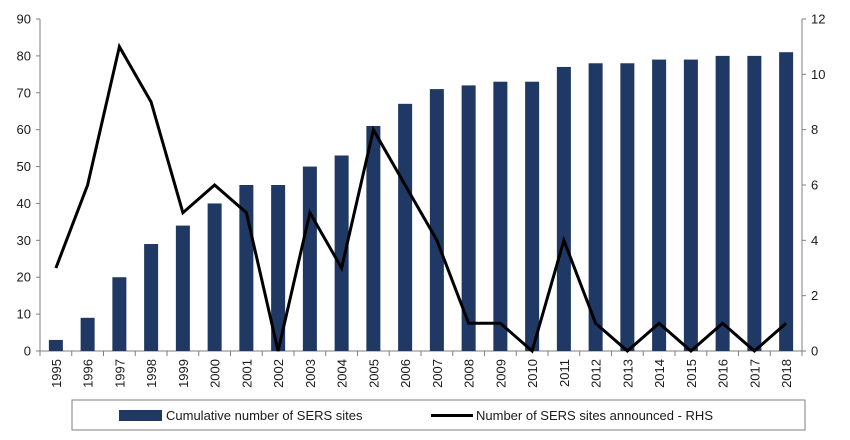  Describe the element at coordinates (24, 314) in the screenshot. I see `left-tick-label: 10` at that location.